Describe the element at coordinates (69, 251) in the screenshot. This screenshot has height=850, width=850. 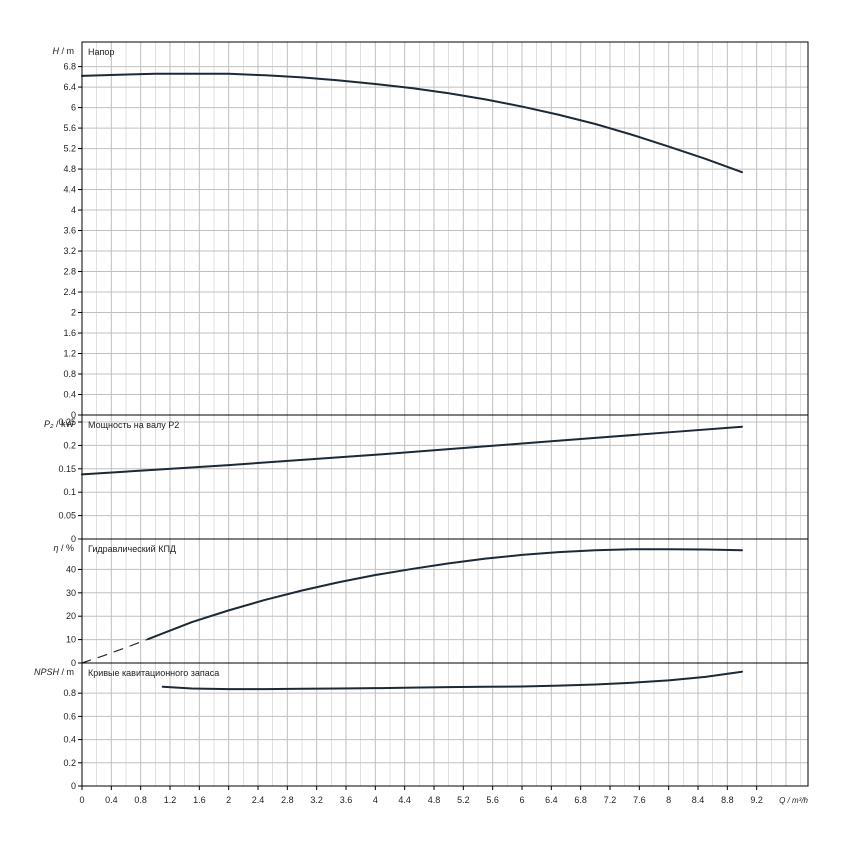
I see `y-tick-label: 3.2` at that location.